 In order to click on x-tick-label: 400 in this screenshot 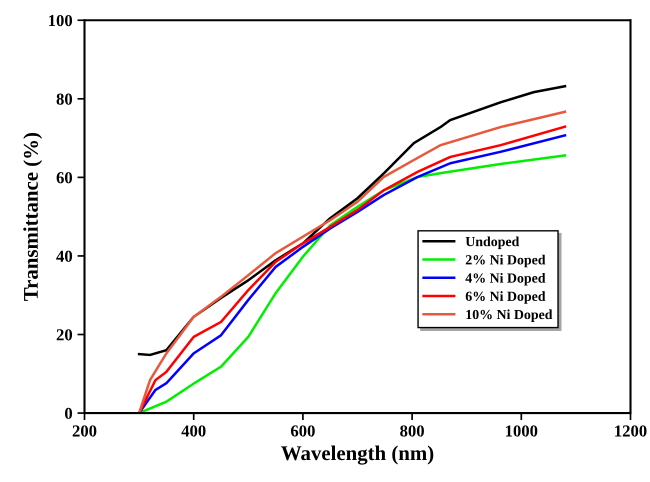, I will do `click(193, 431)`.